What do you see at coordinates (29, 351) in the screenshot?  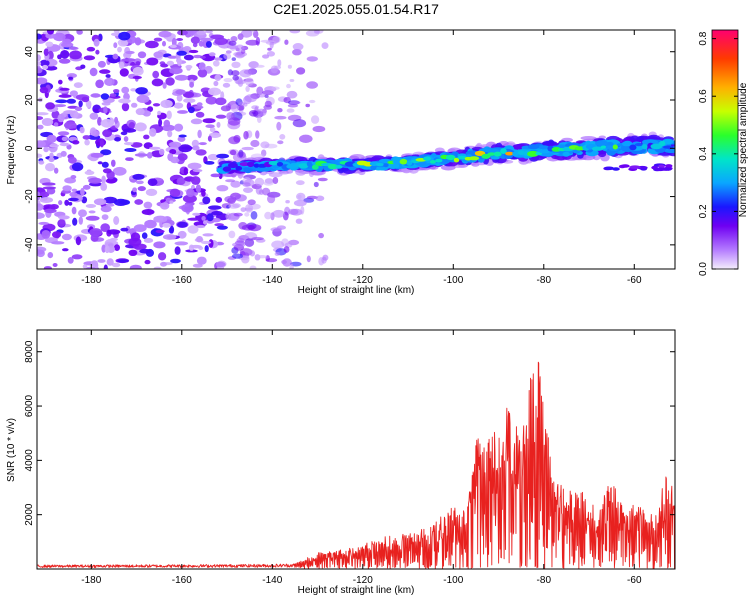 I see `y-tick-label: 8000` at bounding box center [29, 351].